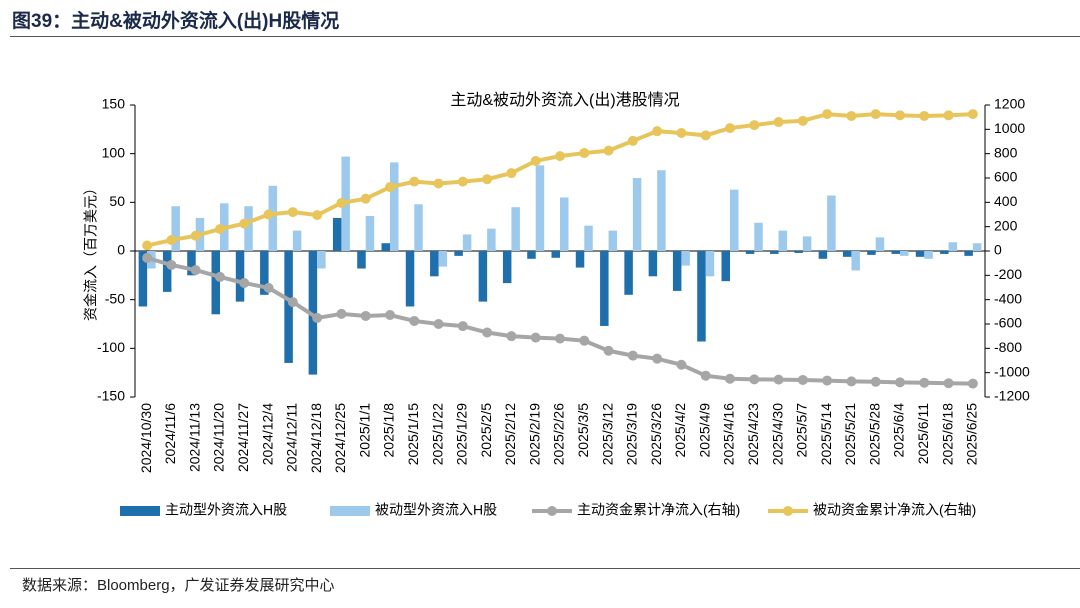 The image size is (1080, 608). I want to click on y2-tick-label: -800, so click(1008, 347).